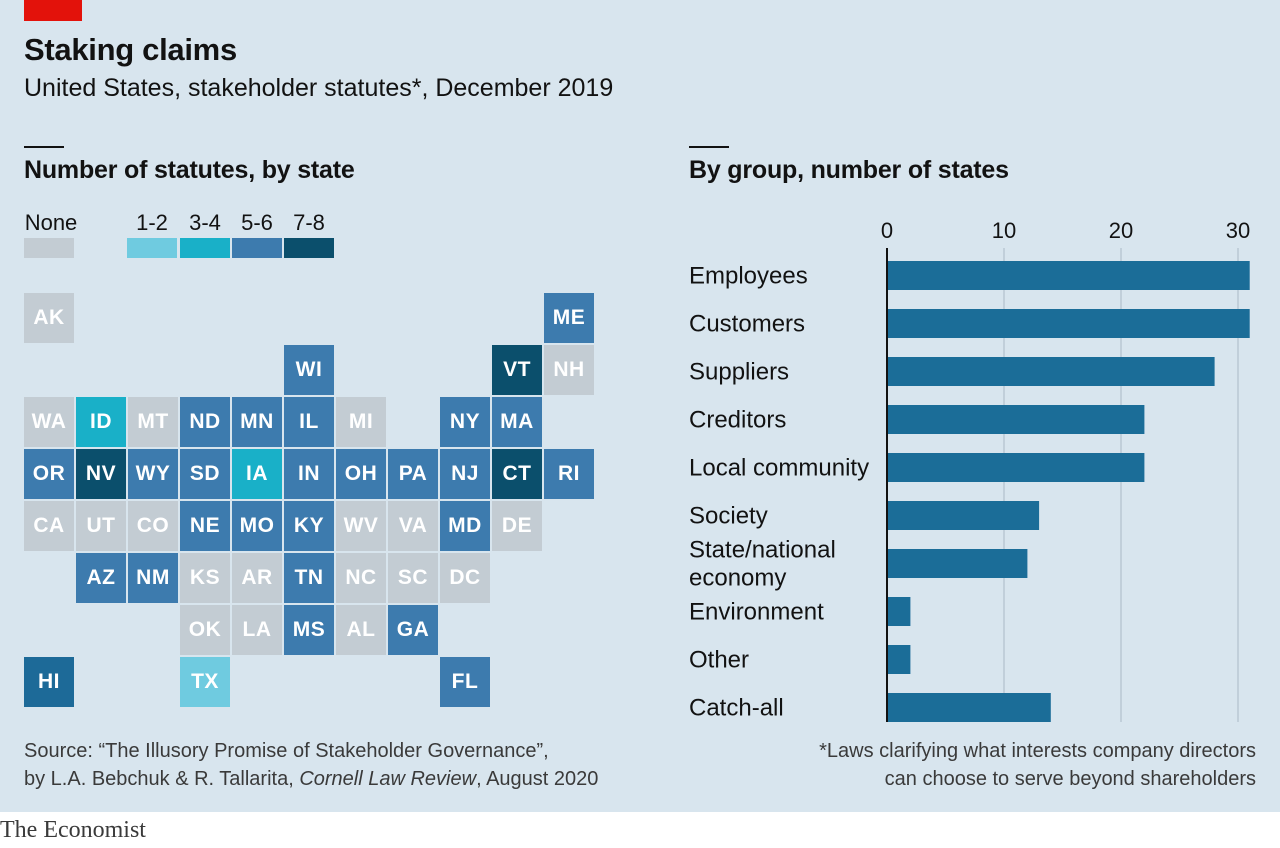  Describe the element at coordinates (849, 170) in the screenshot. I see `bar-chart-title: By group, number of states` at that location.